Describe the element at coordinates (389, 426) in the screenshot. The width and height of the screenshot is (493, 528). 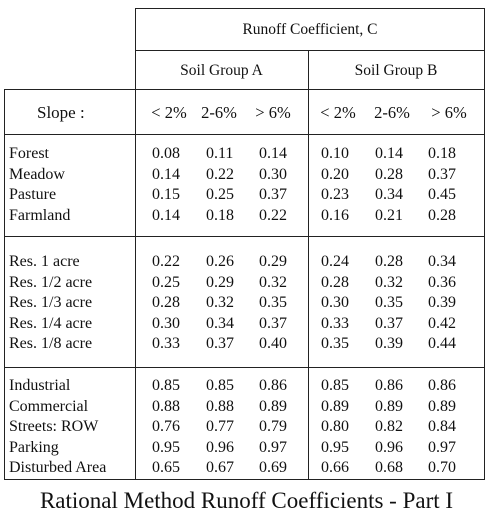
I see `table-cell: 0.82` at that location.